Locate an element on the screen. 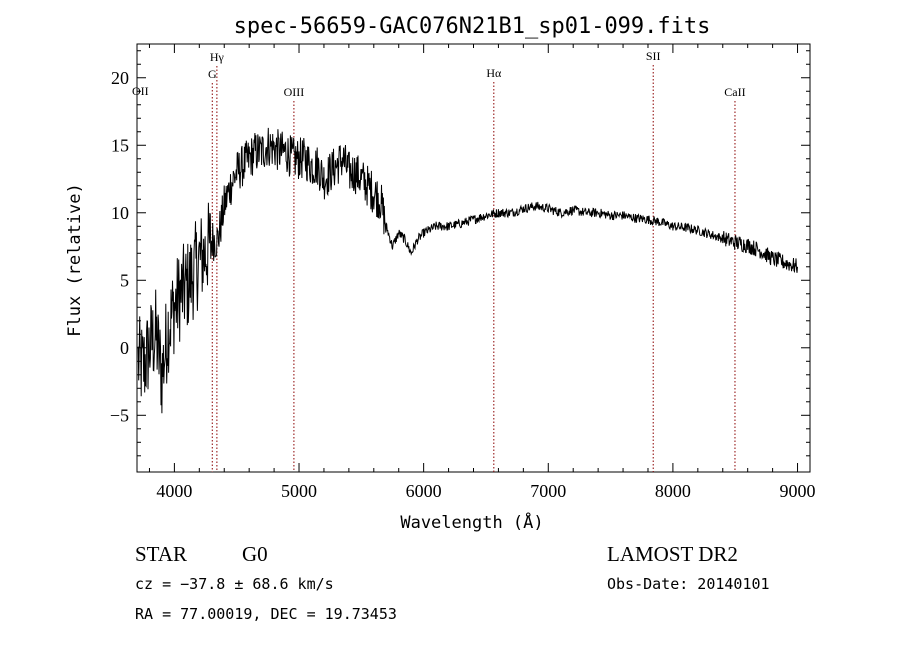  x-tick-label: 4000 is located at coordinates (174, 491).